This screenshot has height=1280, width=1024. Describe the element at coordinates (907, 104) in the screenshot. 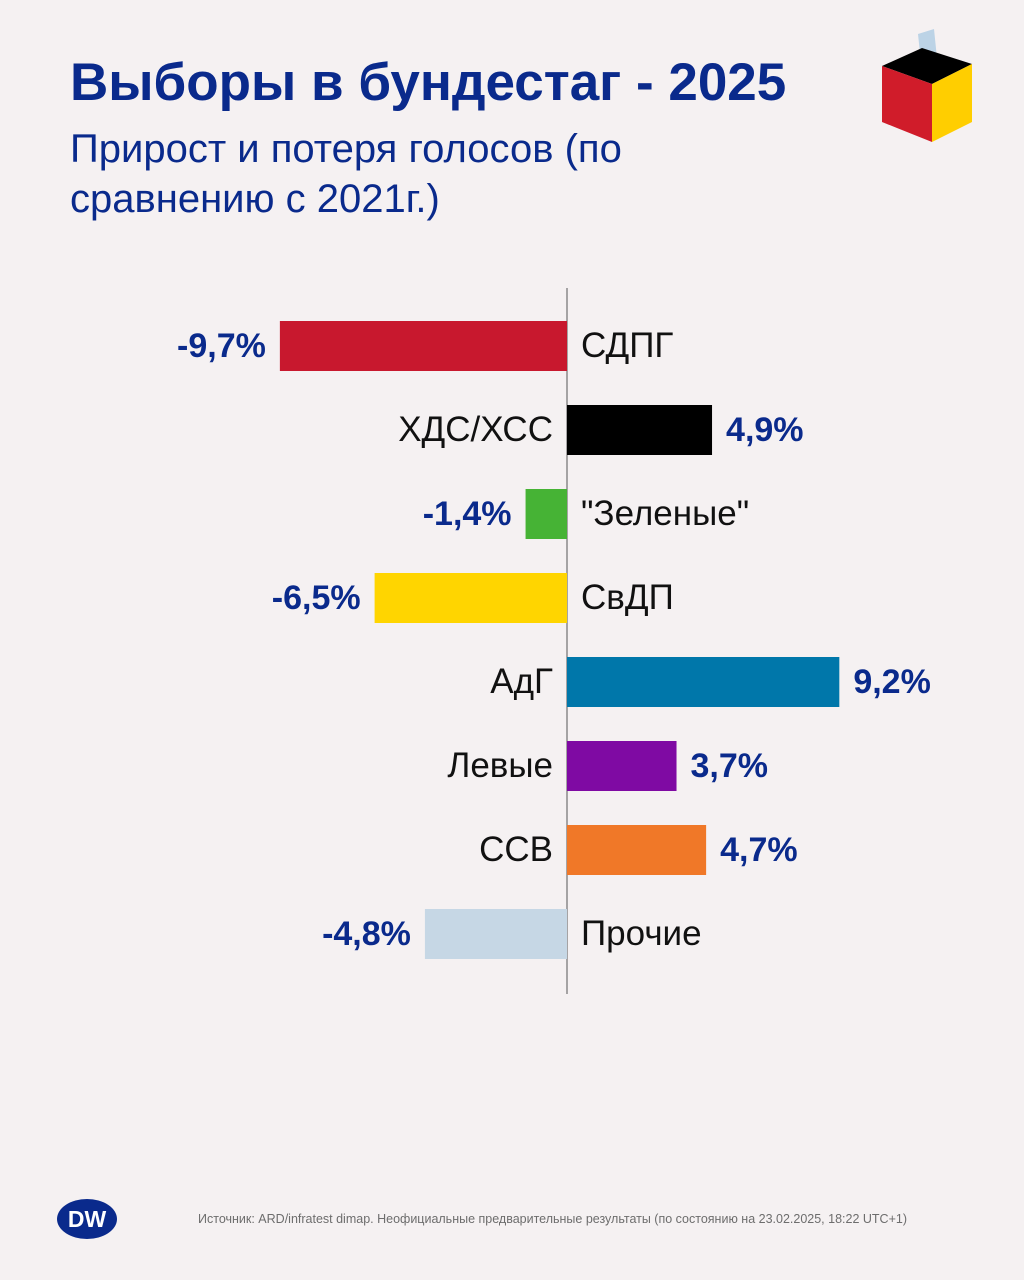

I see `ballot-box-left` at that location.